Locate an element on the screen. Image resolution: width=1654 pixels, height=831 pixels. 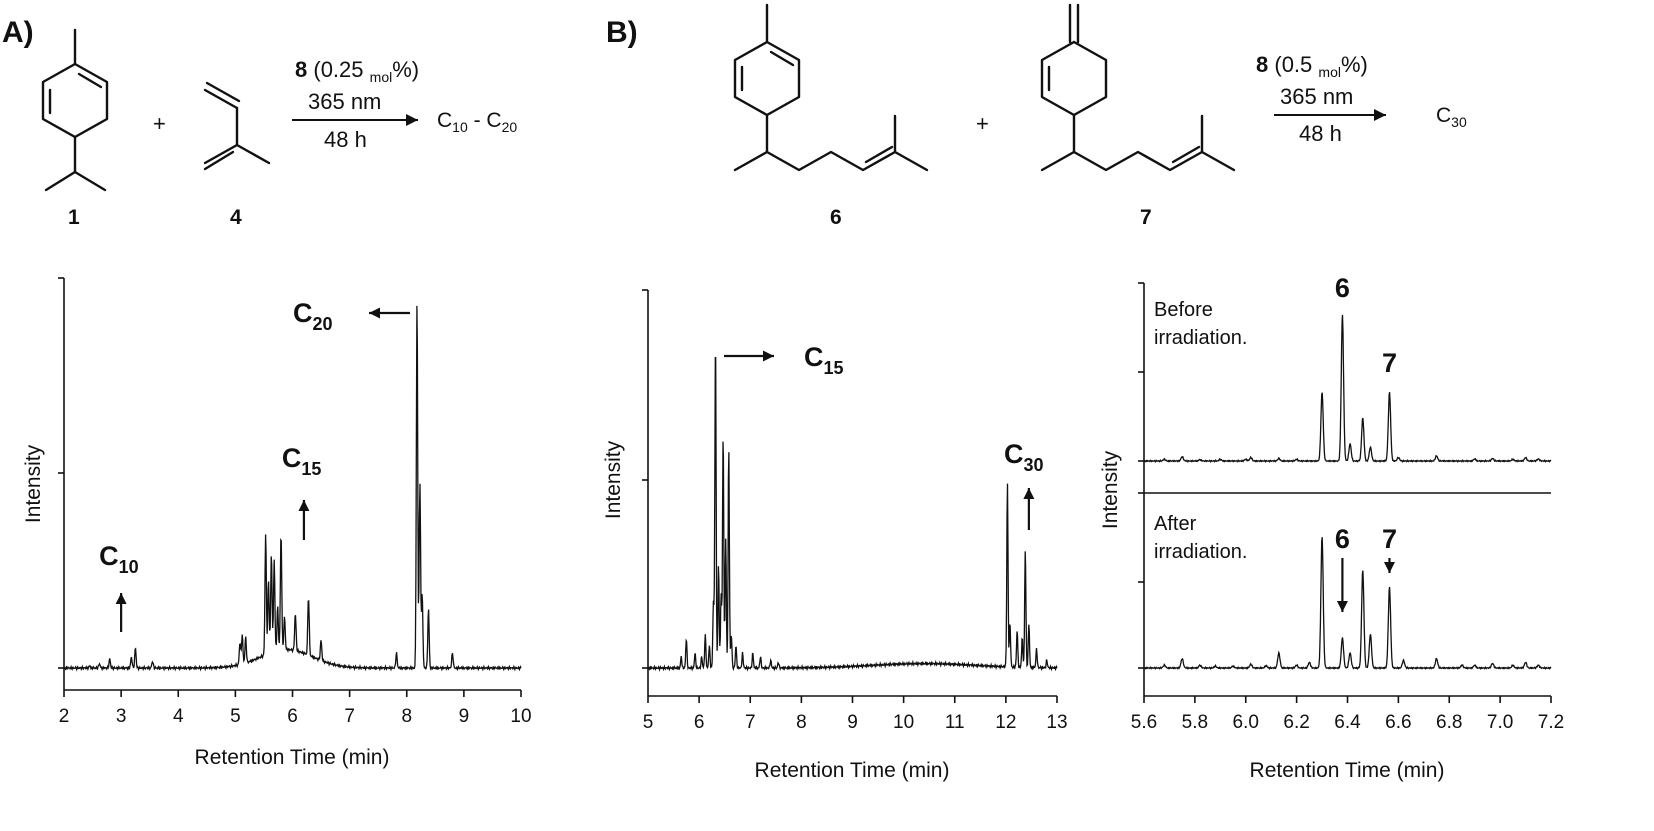
c20-label: C20 is located at coordinates (313, 316).